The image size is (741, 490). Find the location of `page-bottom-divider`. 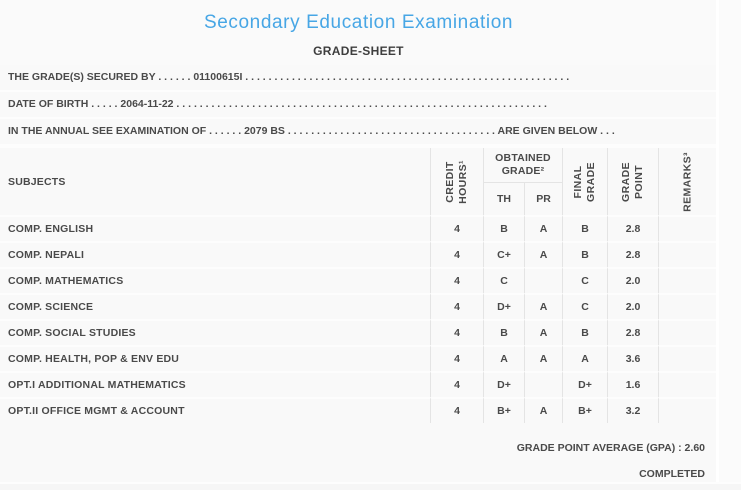

page-bottom-divider is located at coordinates (370, 483).